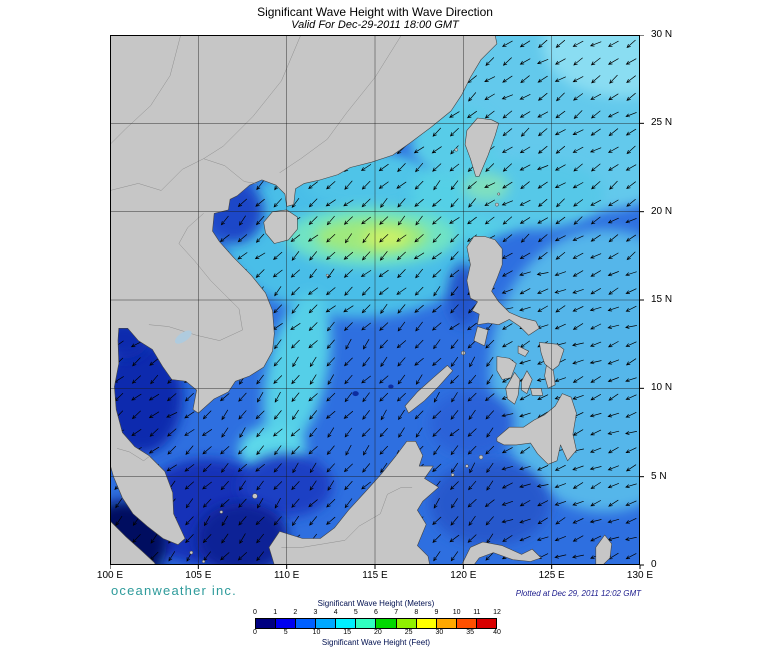 The width and height of the screenshot is (775, 665). What do you see at coordinates (285, 632) in the screenshot?
I see `feet-tick-label: 5` at bounding box center [285, 632].